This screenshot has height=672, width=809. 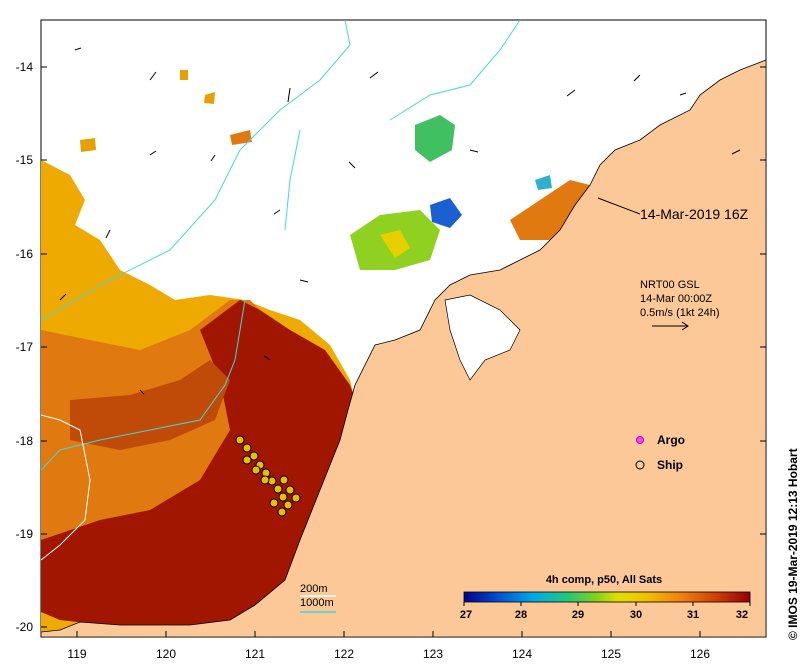 I want to click on colorbar-tick-29: 29, so click(x=578, y=615).